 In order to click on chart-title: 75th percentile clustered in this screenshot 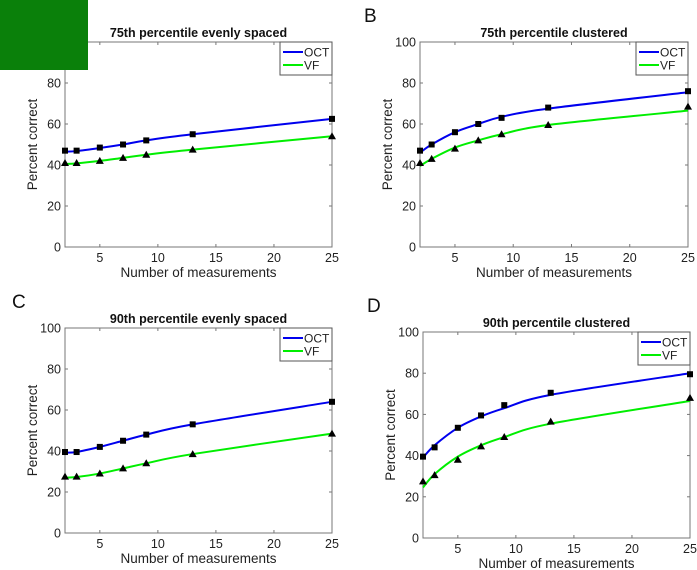, I will do `click(553, 33)`.